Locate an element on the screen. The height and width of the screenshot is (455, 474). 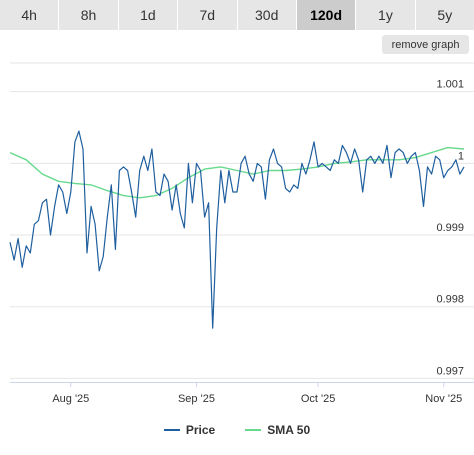
remove-graph-button: remove graph is located at coordinates (425, 44).